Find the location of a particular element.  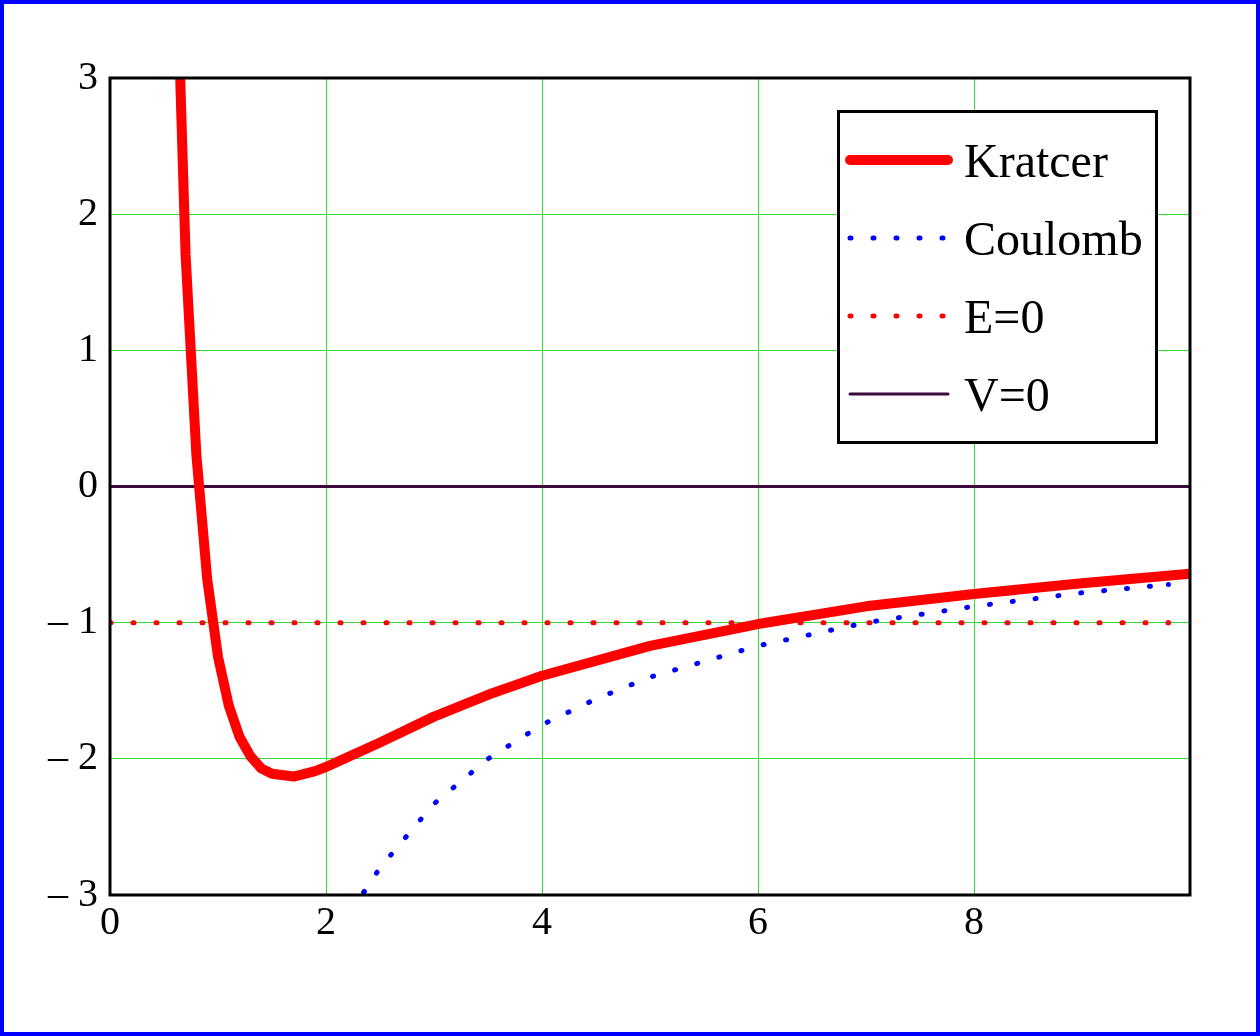

y-tick-label: 2 is located at coordinates (88, 211).